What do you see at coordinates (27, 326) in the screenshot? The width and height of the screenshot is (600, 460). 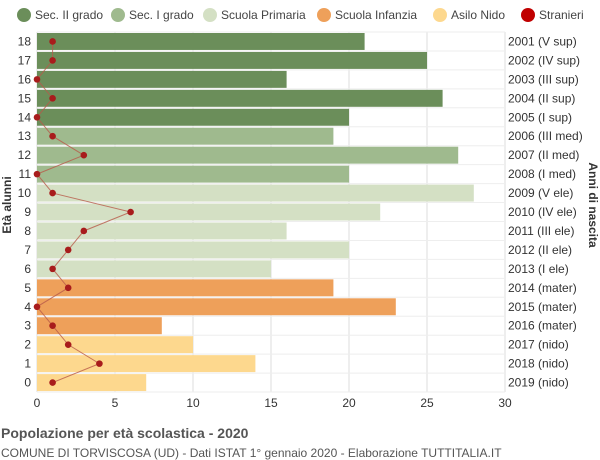 I see `age-tick-3: 3` at bounding box center [27, 326].